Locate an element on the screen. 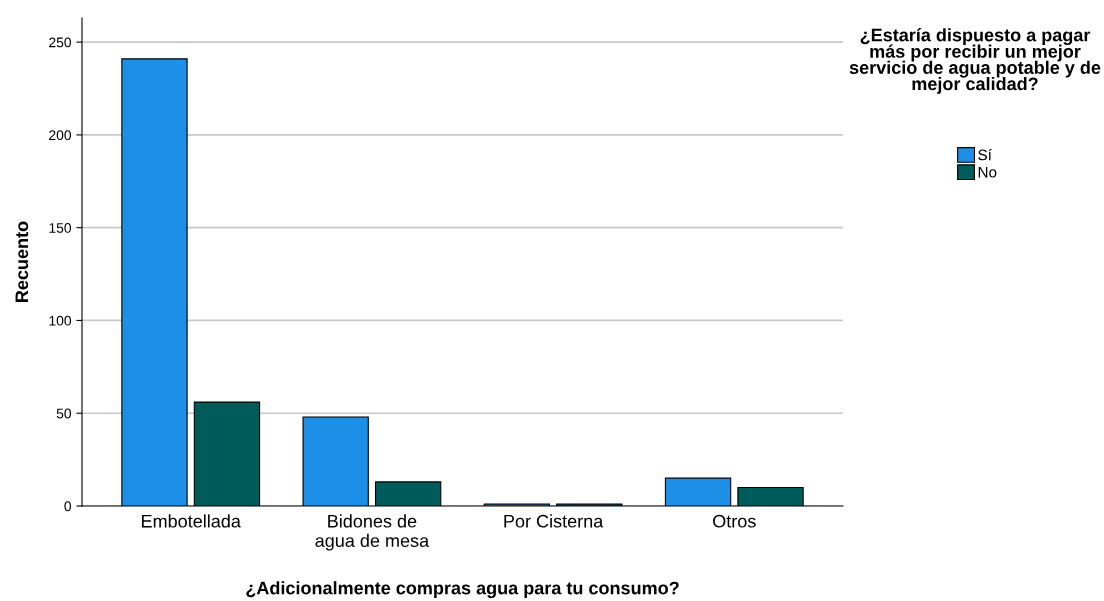 Image resolution: width=1104 pixels, height=601 pixels. y-axis-title: Recuento is located at coordinates (22, 261).